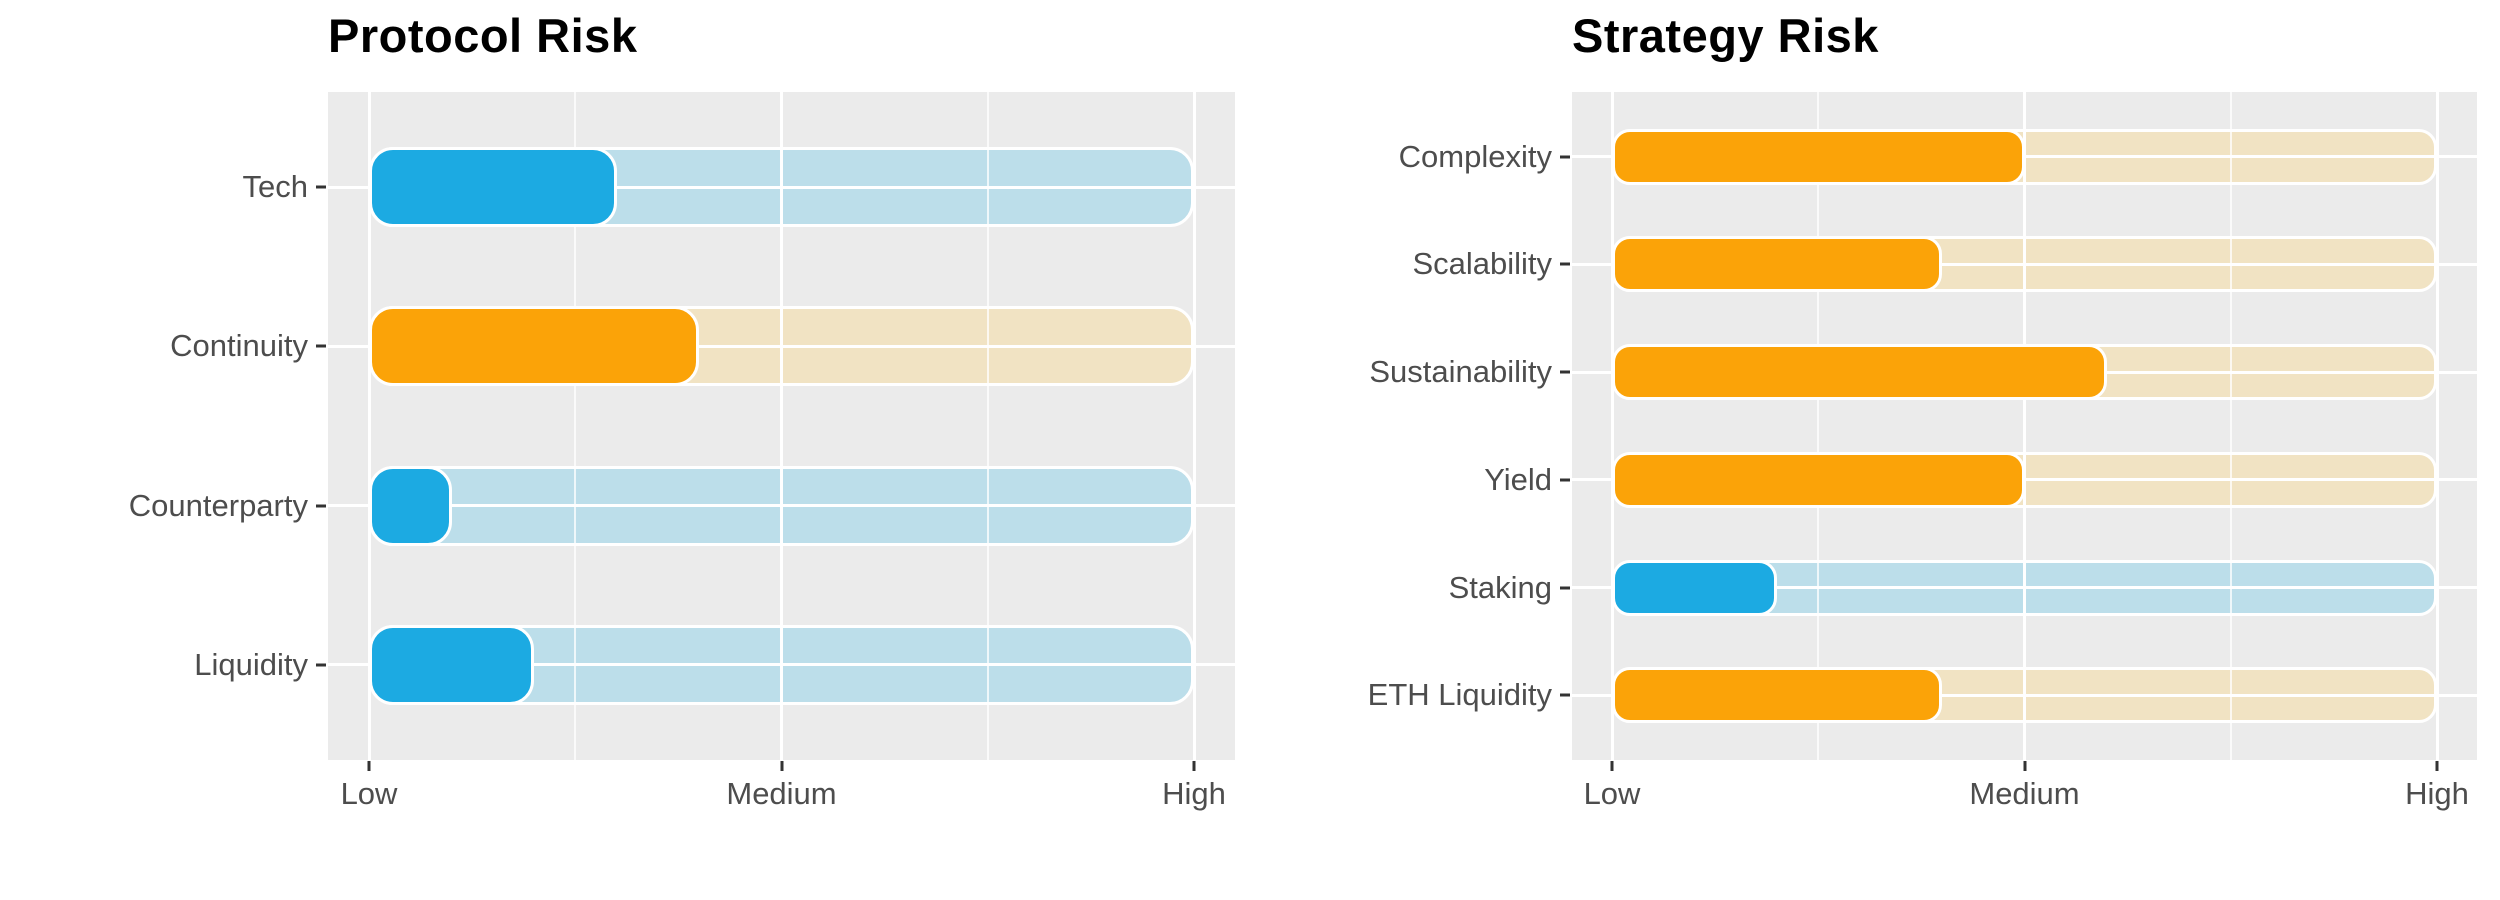 The width and height of the screenshot is (2500, 900). Describe the element at coordinates (1475, 156) in the screenshot. I see `y-label-complexity: Complexity` at that location.